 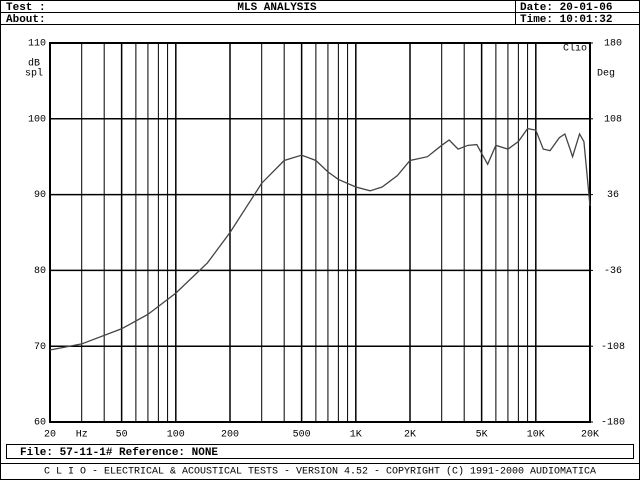 What do you see at coordinates (34, 74) in the screenshot?
I see `y-axis-label: spl` at bounding box center [34, 74].